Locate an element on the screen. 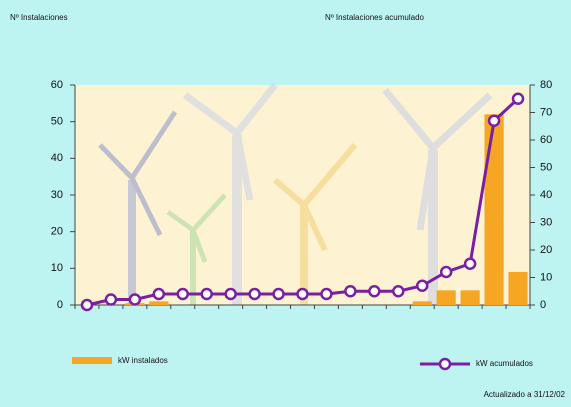  y2-tick-label: 70 is located at coordinates (546, 112).